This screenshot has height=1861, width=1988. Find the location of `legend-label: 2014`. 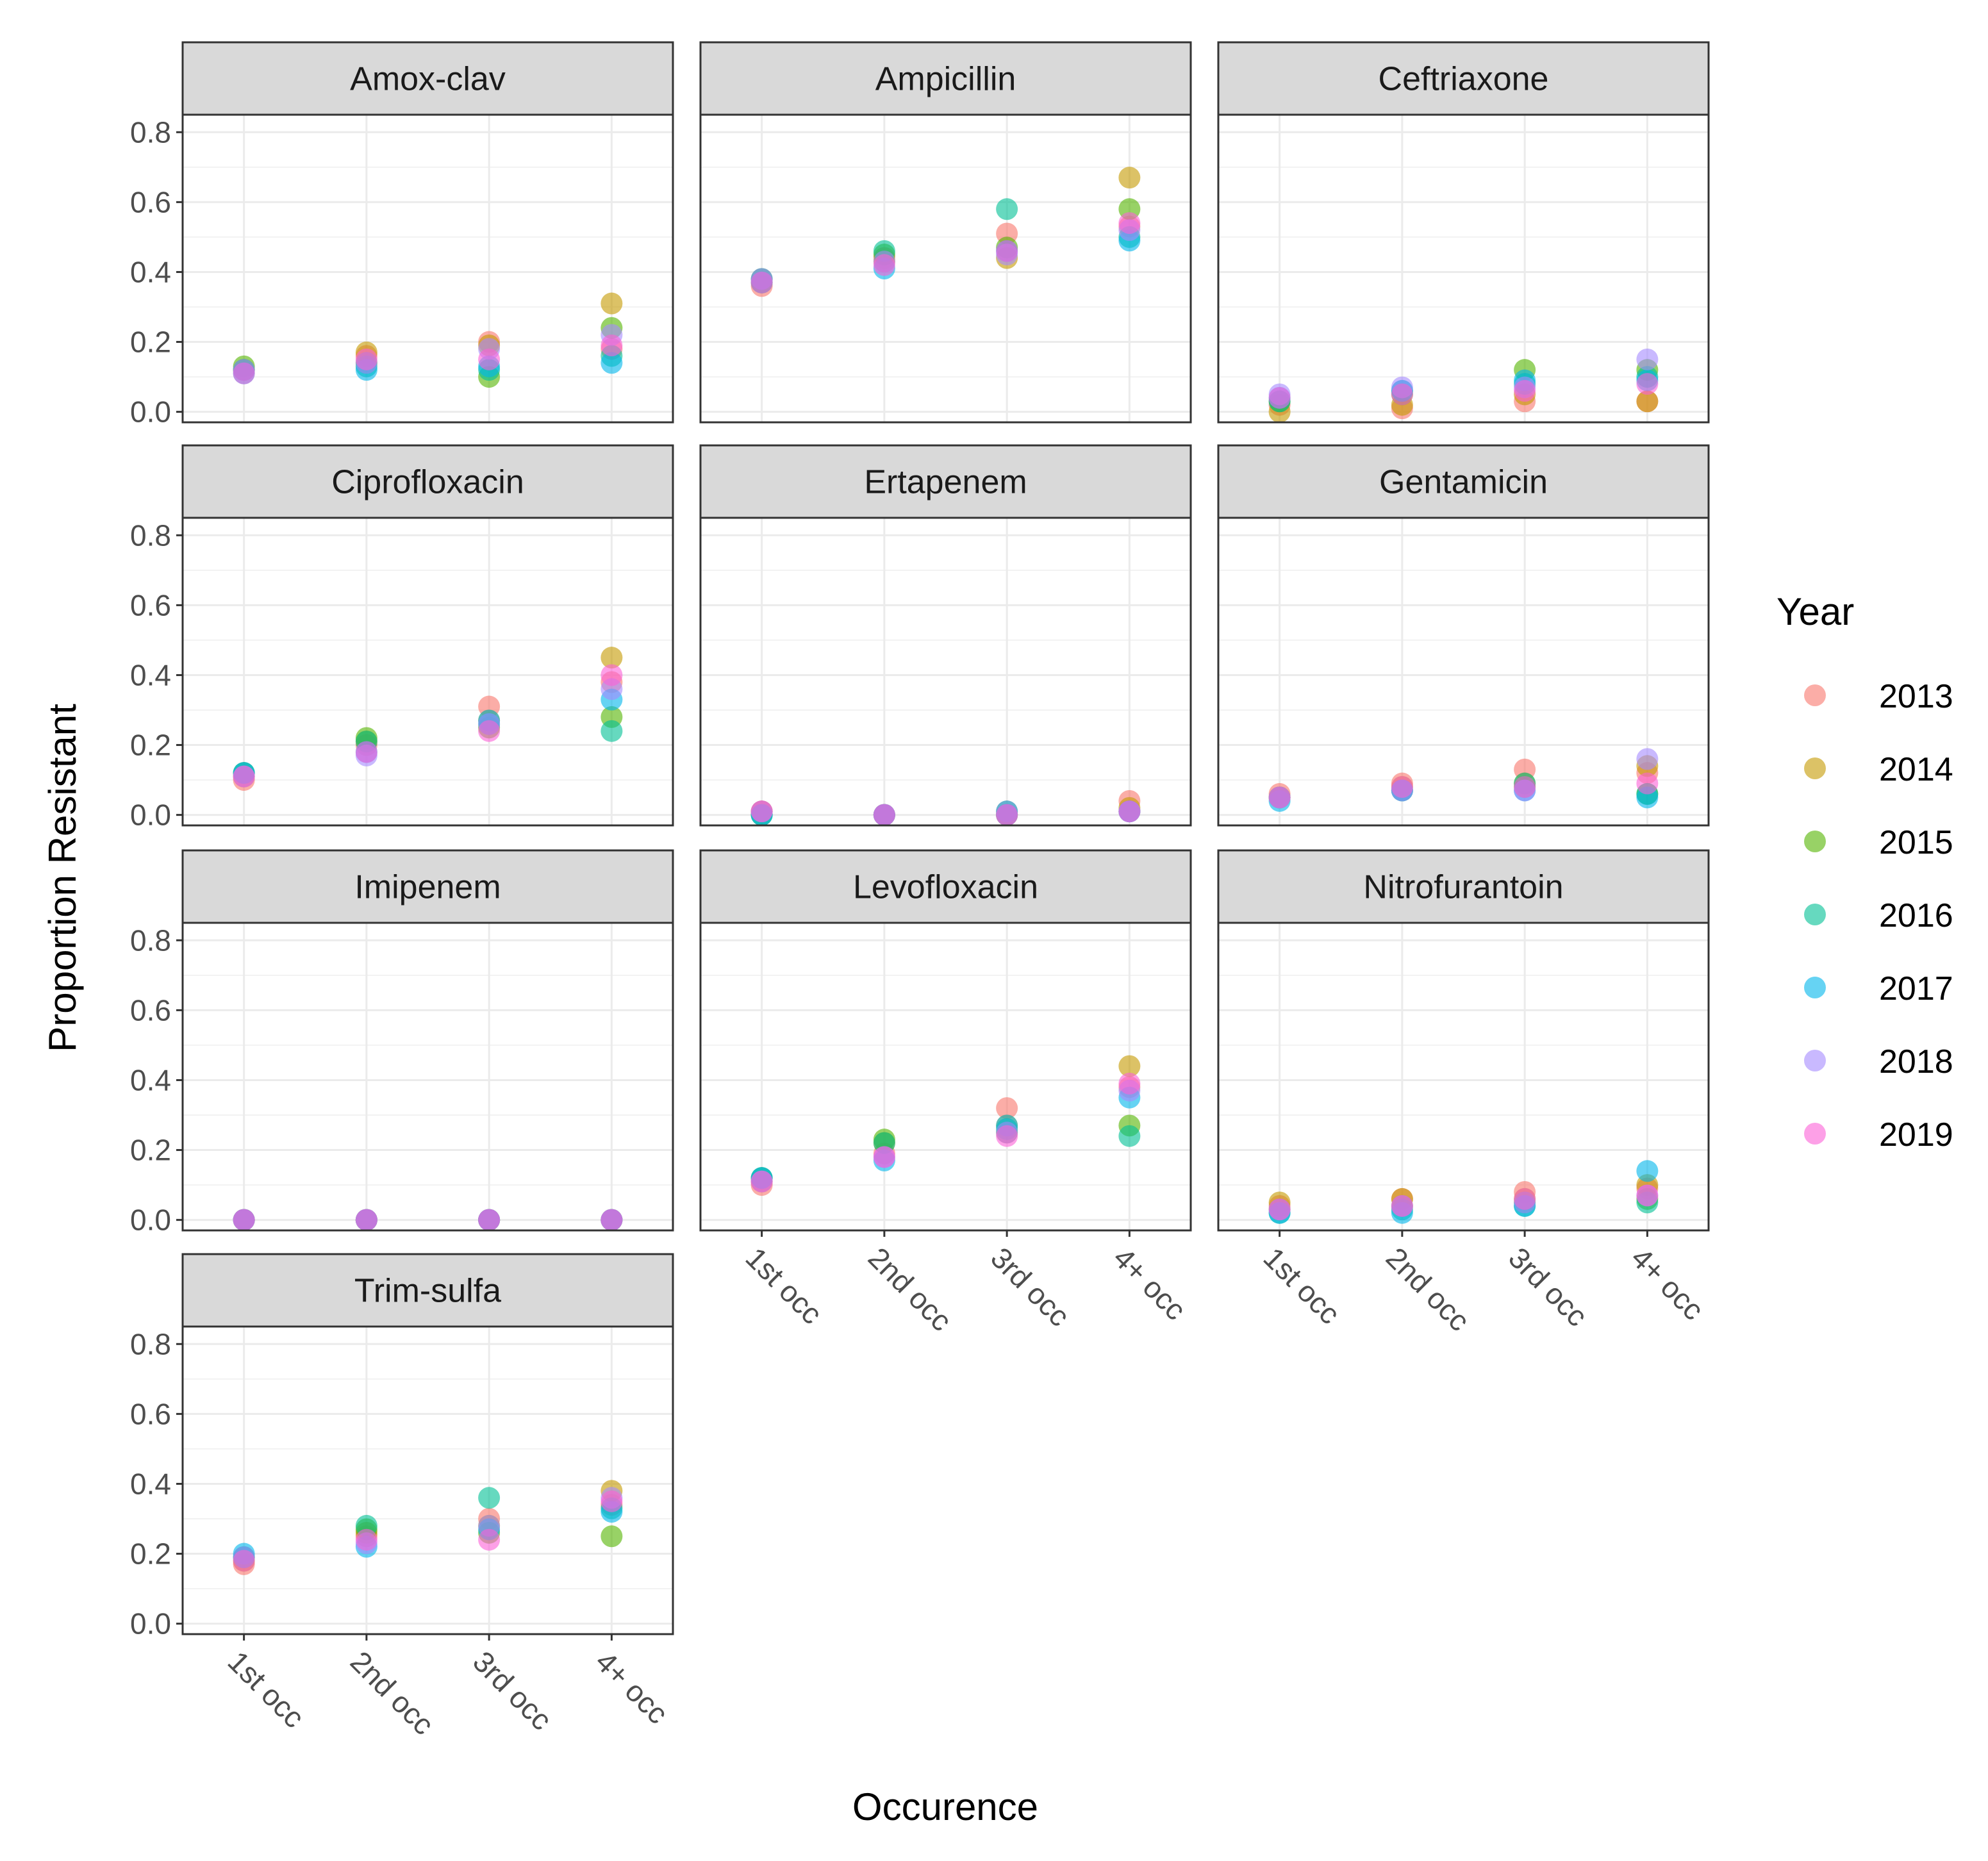

legend-label: 2014 is located at coordinates (1916, 769).